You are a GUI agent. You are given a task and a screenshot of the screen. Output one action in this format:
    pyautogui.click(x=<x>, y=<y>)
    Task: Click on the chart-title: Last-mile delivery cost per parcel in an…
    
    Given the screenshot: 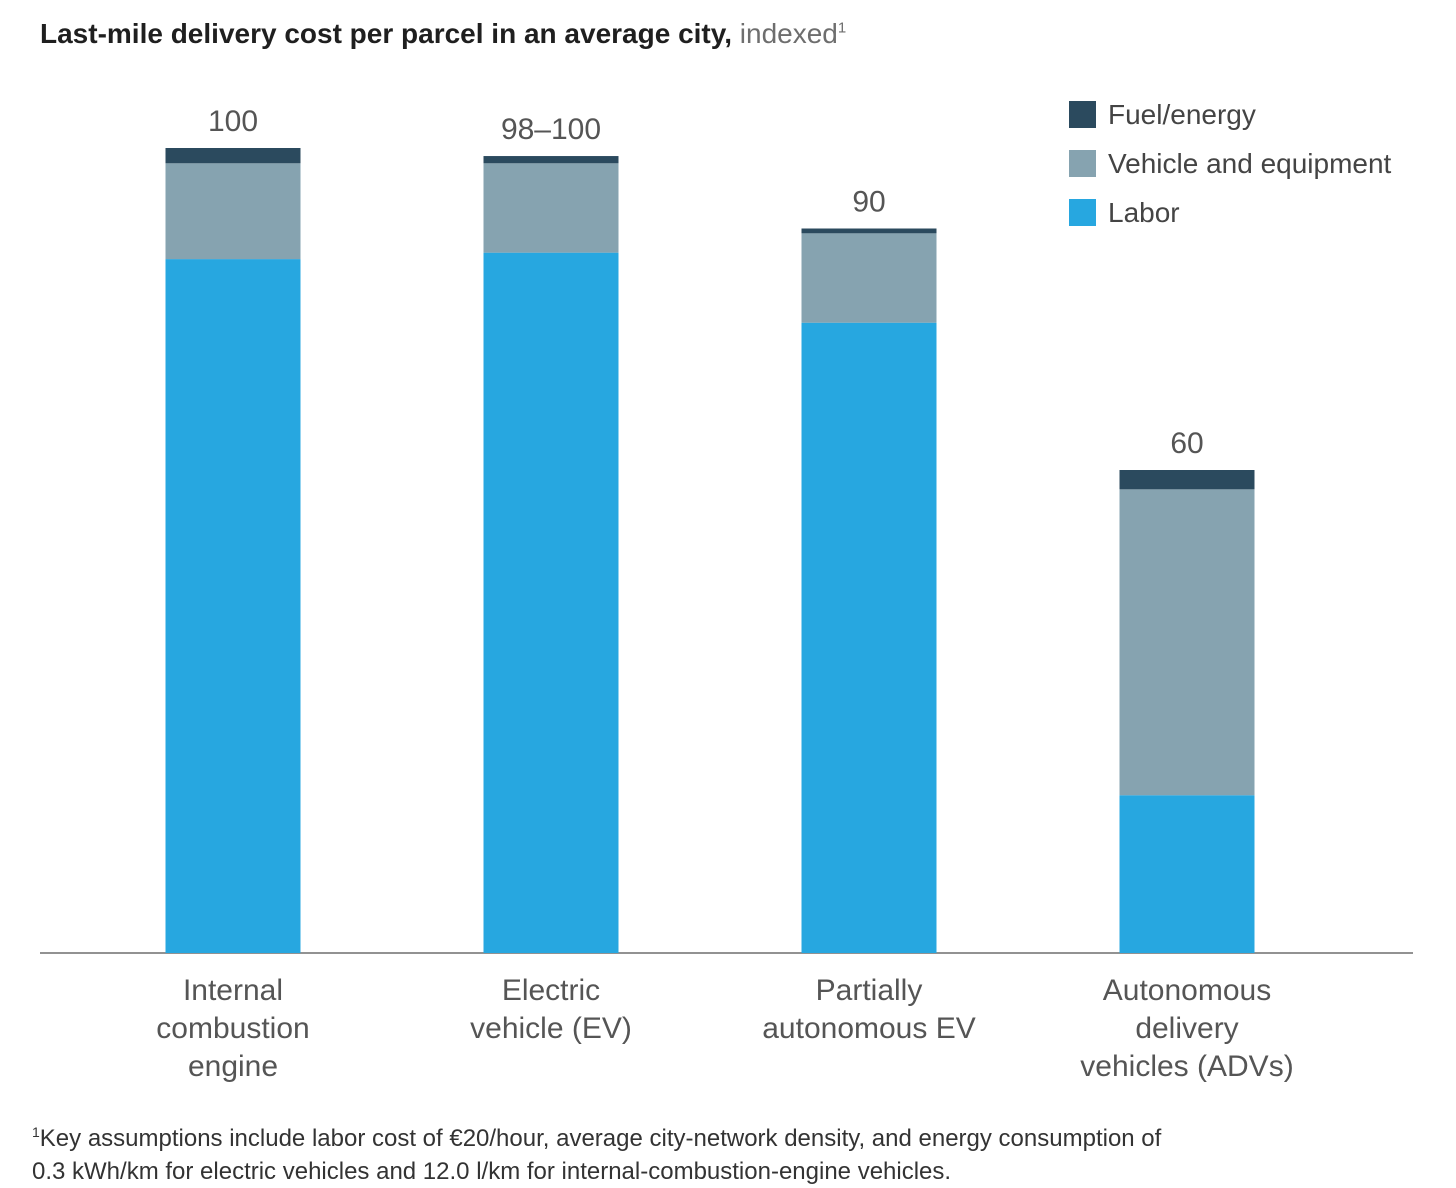 What is the action you would take?
    pyautogui.click(x=443, y=34)
    